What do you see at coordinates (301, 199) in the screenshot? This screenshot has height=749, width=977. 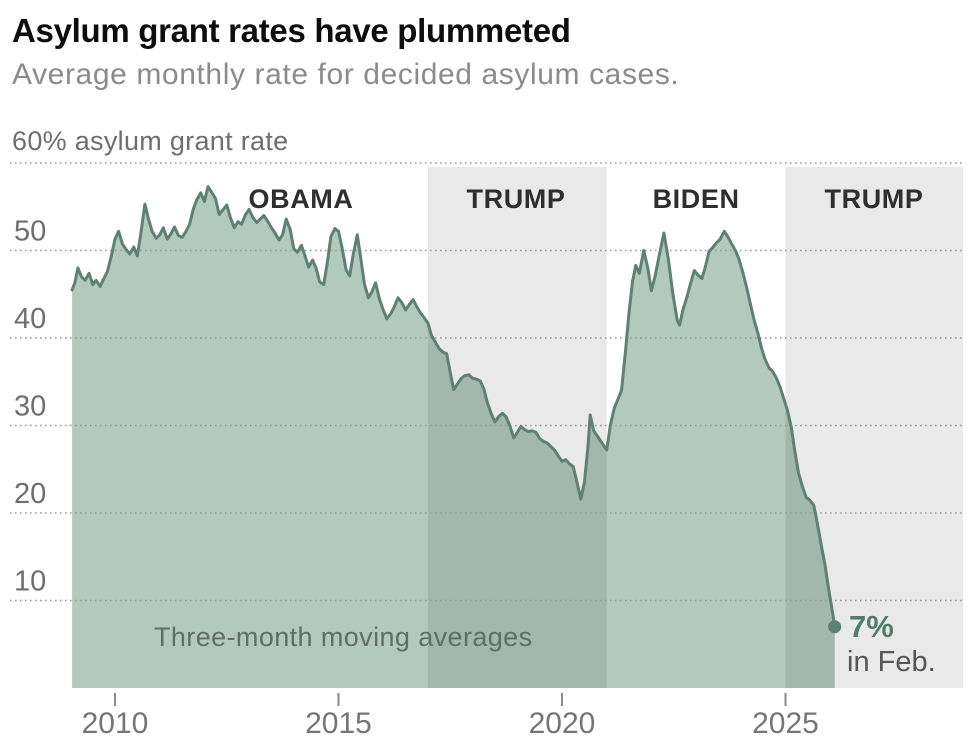 I see `presidency-label-obama-0: OBAMA` at bounding box center [301, 199].